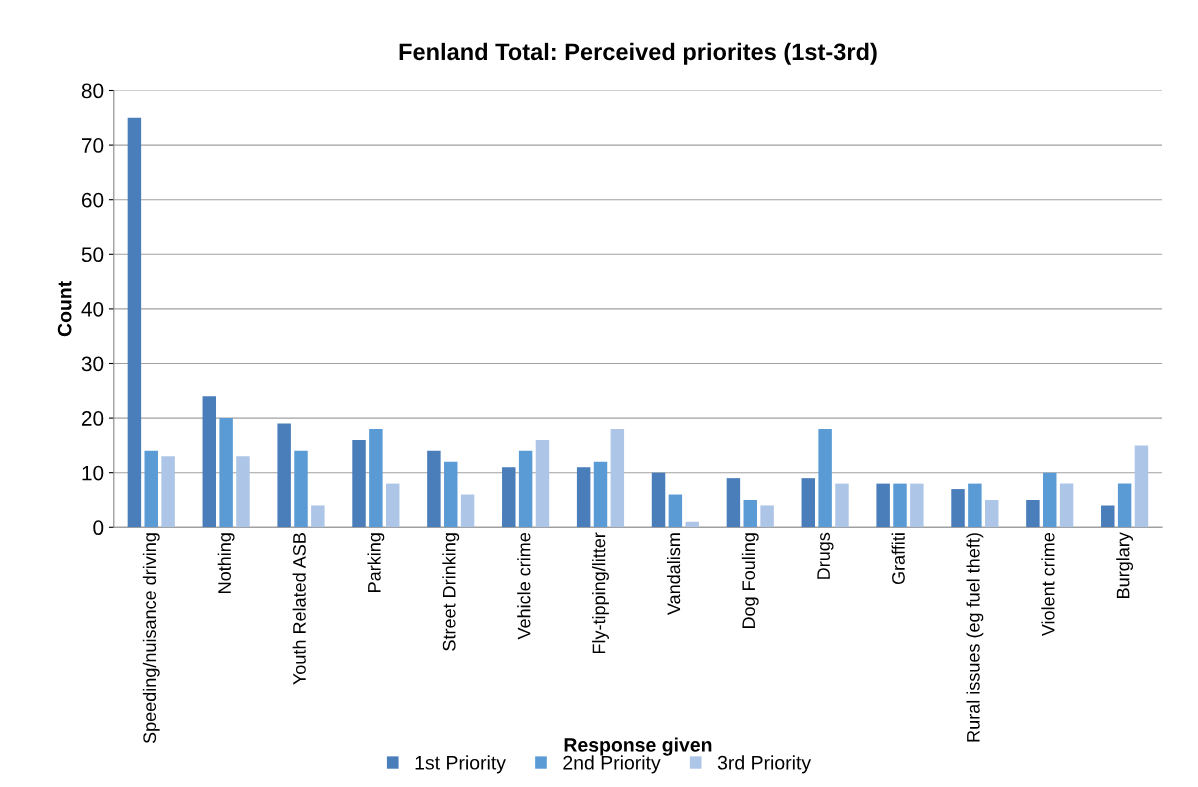 Image resolution: width=1198 pixels, height=787 pixels. I want to click on x-tick-label: Parking, so click(376, 562).